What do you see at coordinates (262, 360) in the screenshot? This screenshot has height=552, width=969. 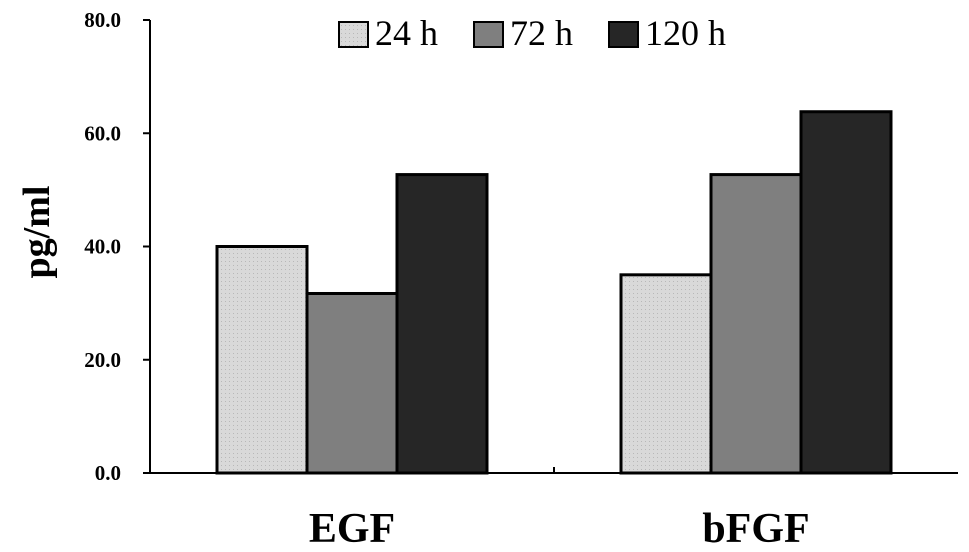 I see `bar-egf-24h` at bounding box center [262, 360].